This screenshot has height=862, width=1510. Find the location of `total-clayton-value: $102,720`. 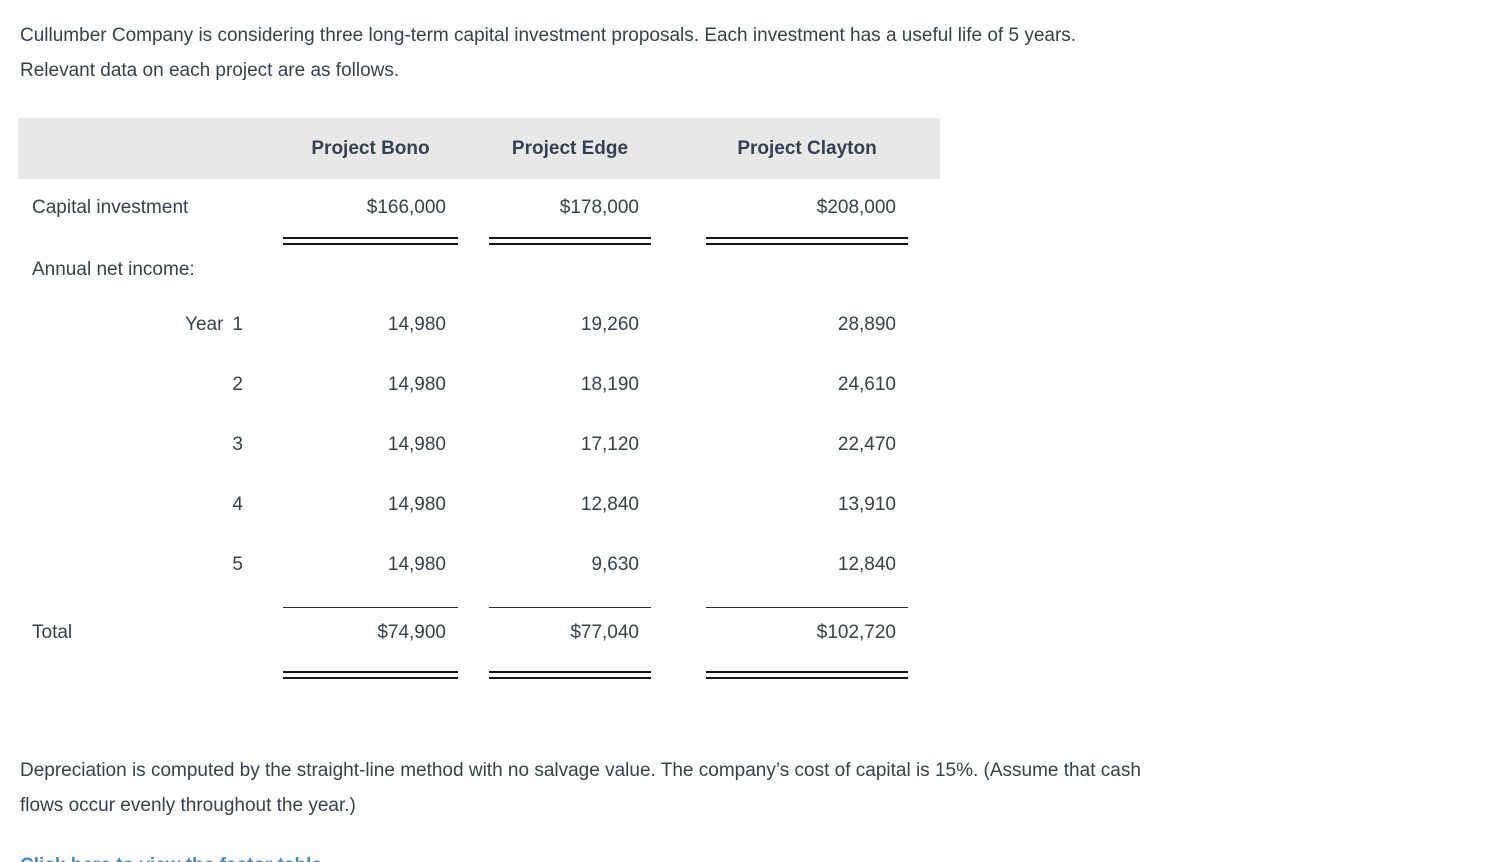

total-clayton-value: $102,720 is located at coordinates (856, 632).